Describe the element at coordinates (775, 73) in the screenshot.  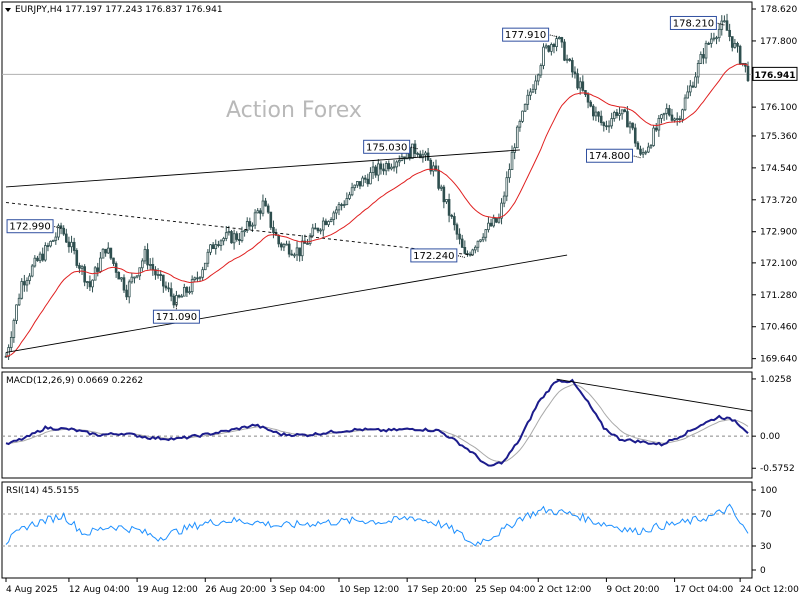
I see `current-price-tag` at that location.